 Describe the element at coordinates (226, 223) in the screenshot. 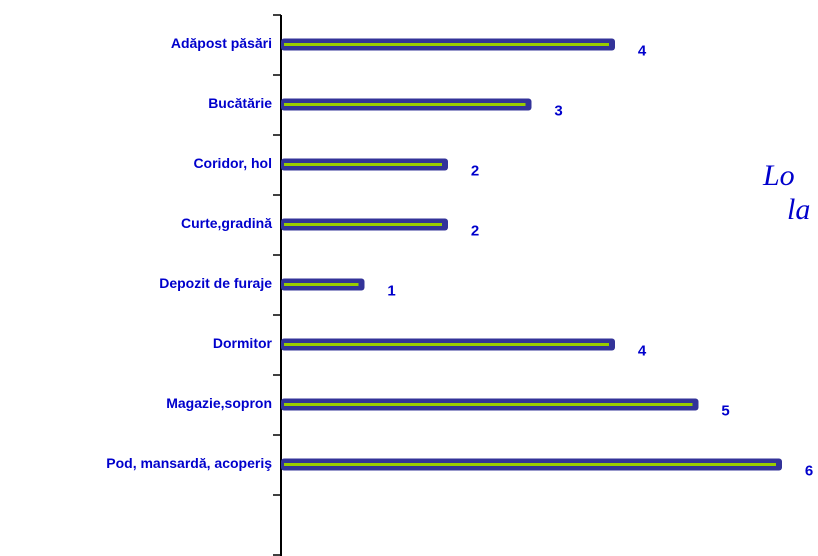

I see `y-tick-label: Curte,gradină` at that location.